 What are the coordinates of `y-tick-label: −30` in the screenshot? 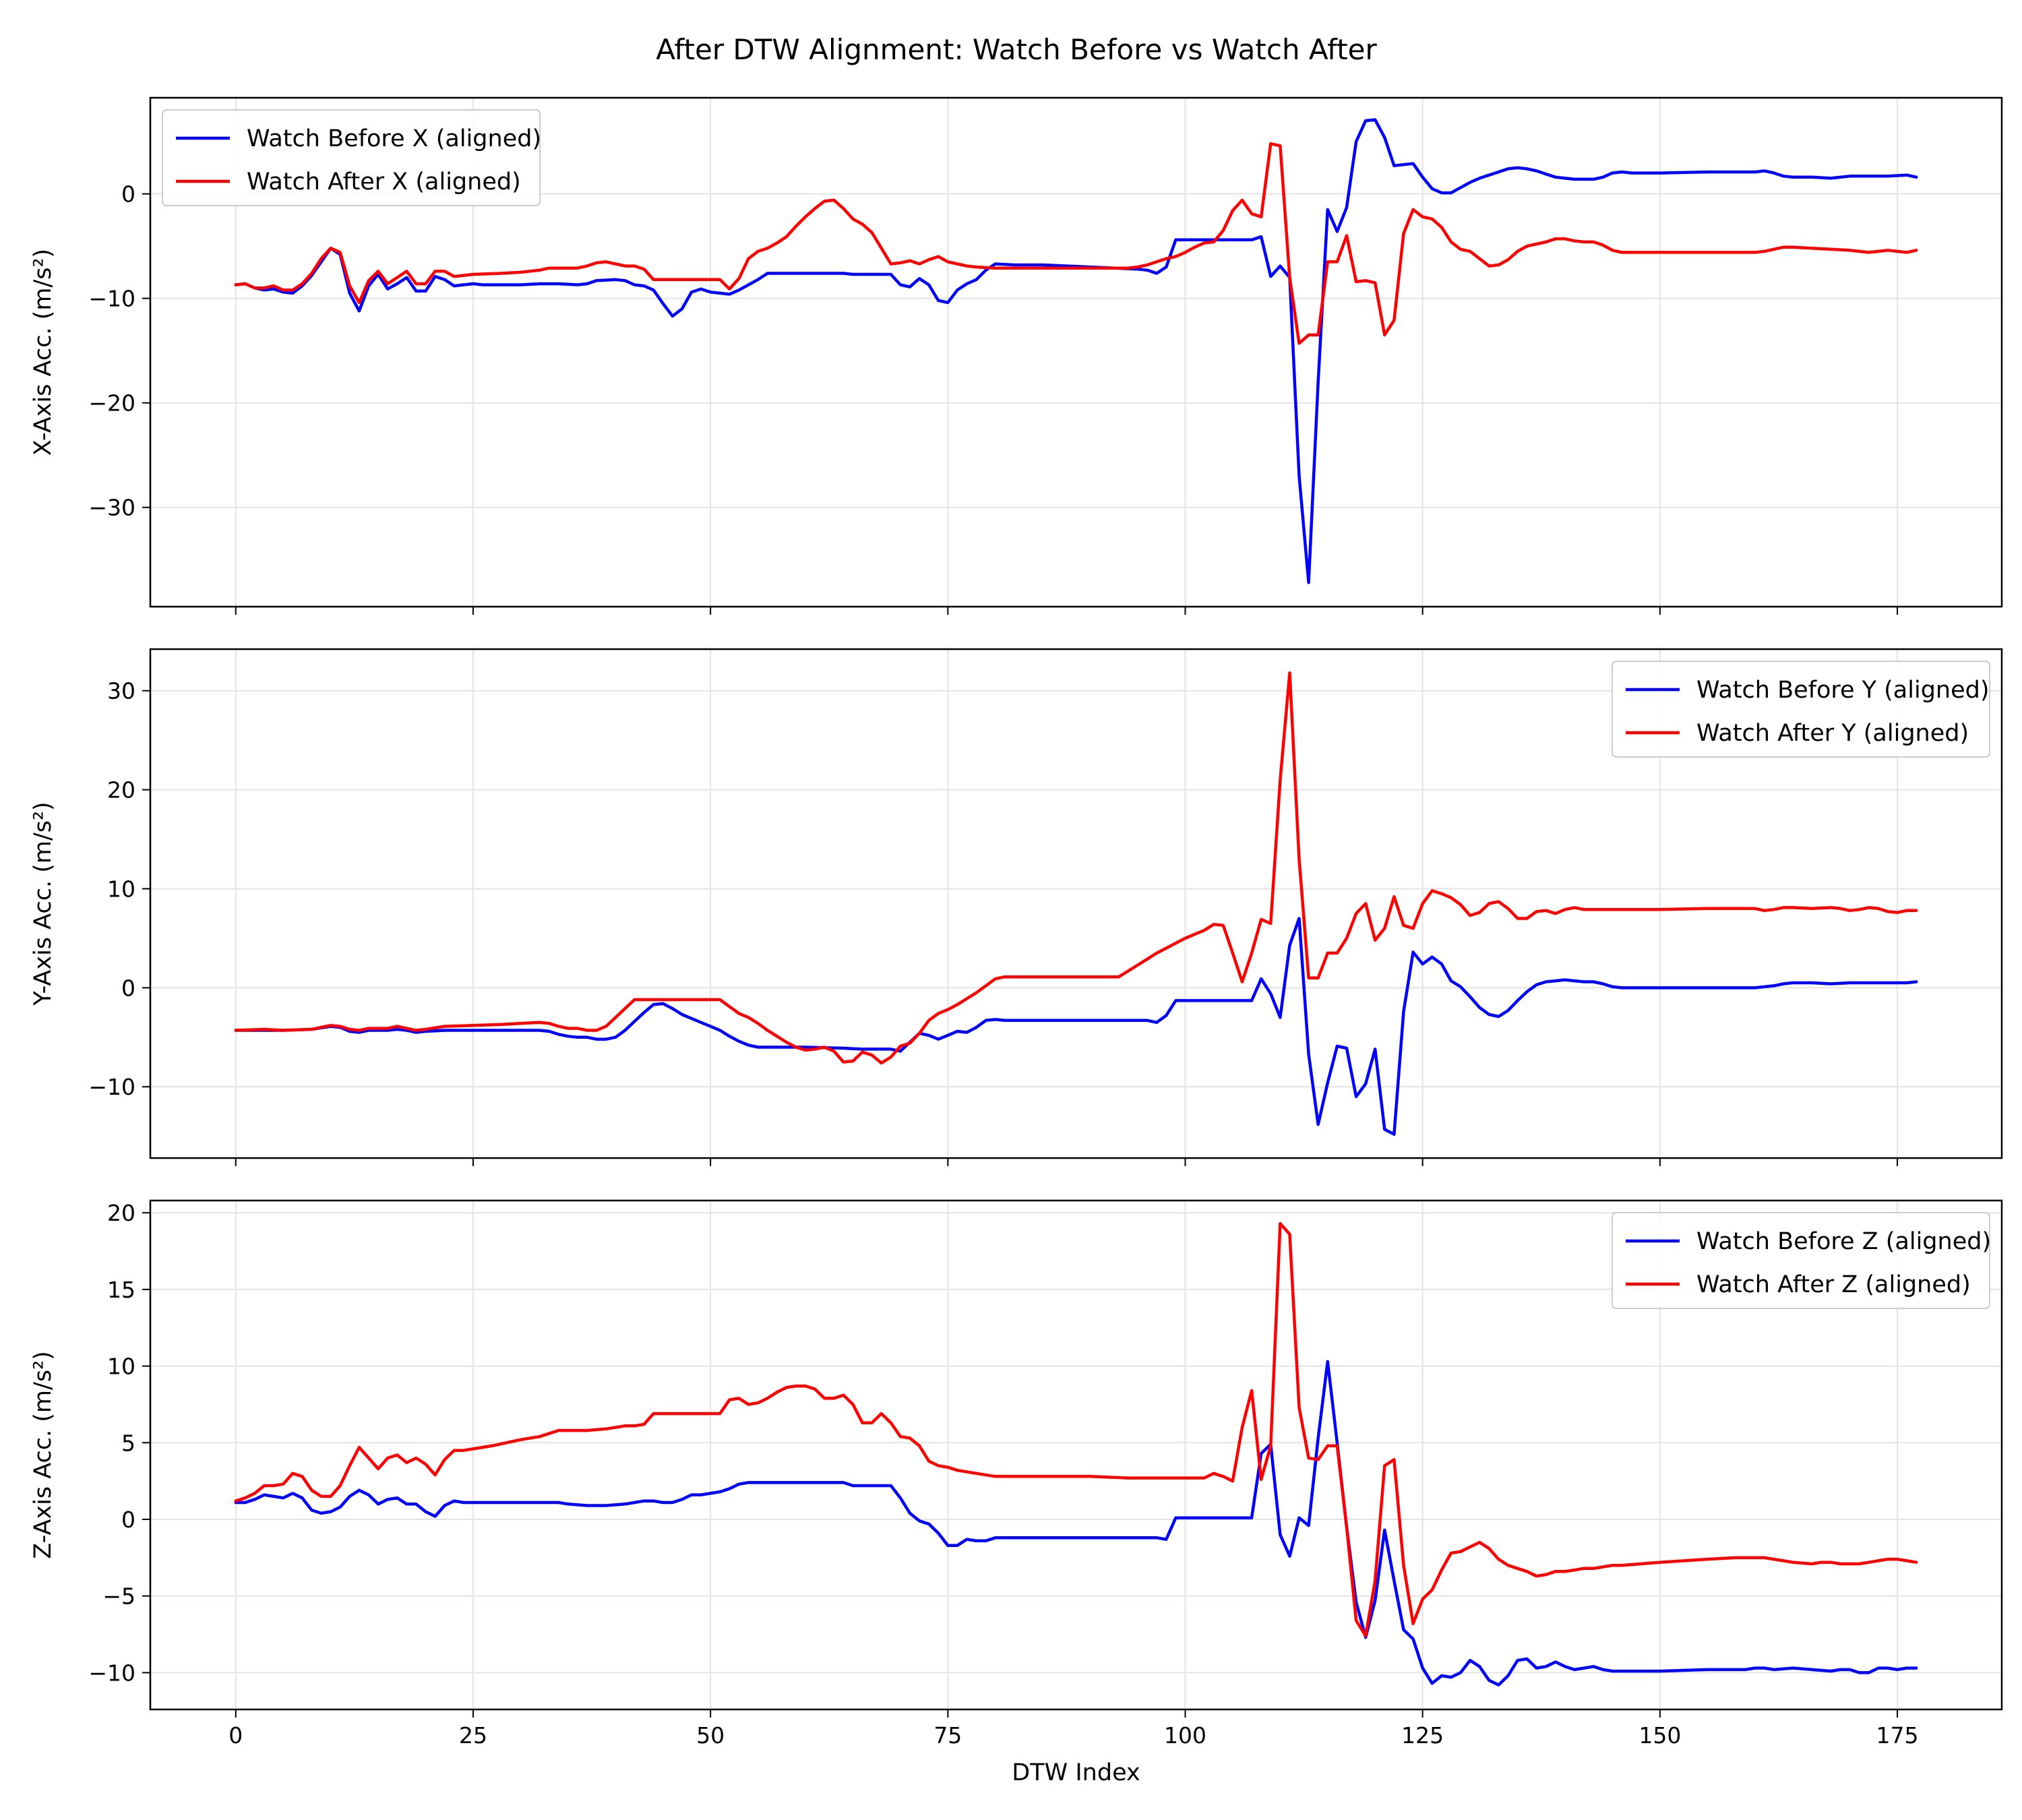 It's located at (111, 508).